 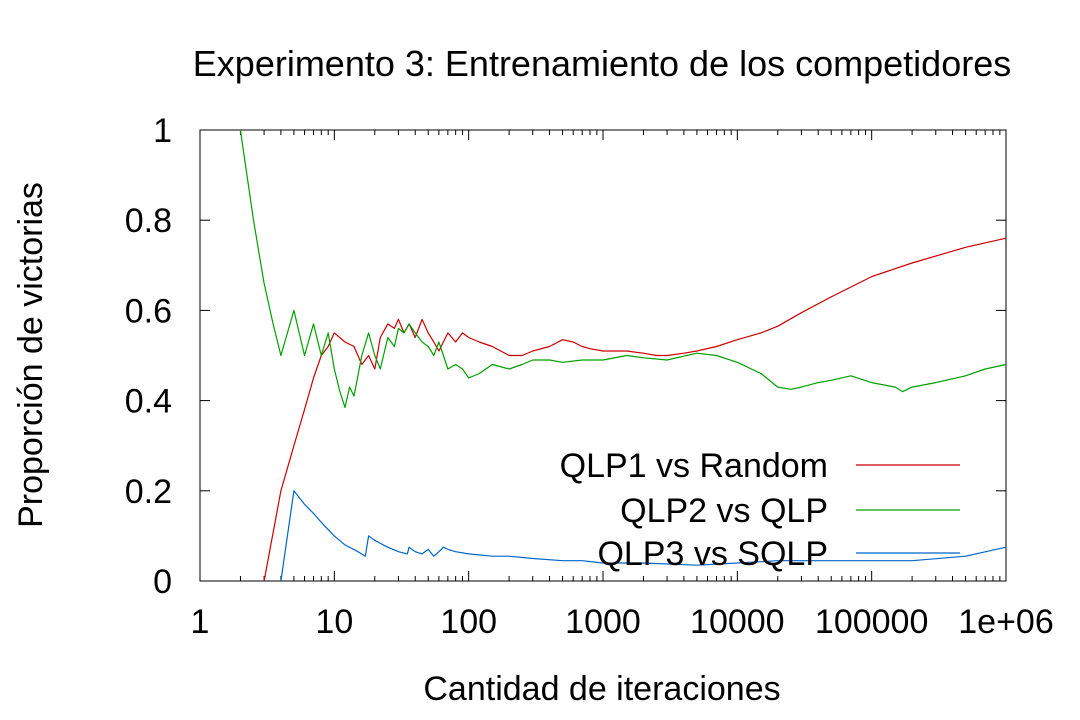 I want to click on legend-label: QLP3 vs SQLP, so click(x=712, y=554).